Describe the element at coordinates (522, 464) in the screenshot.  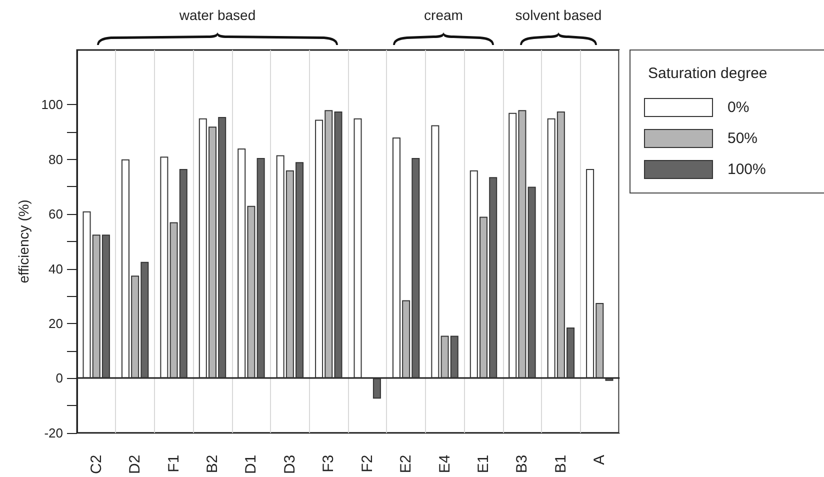
I see `x-tick-label: B3` at that location.